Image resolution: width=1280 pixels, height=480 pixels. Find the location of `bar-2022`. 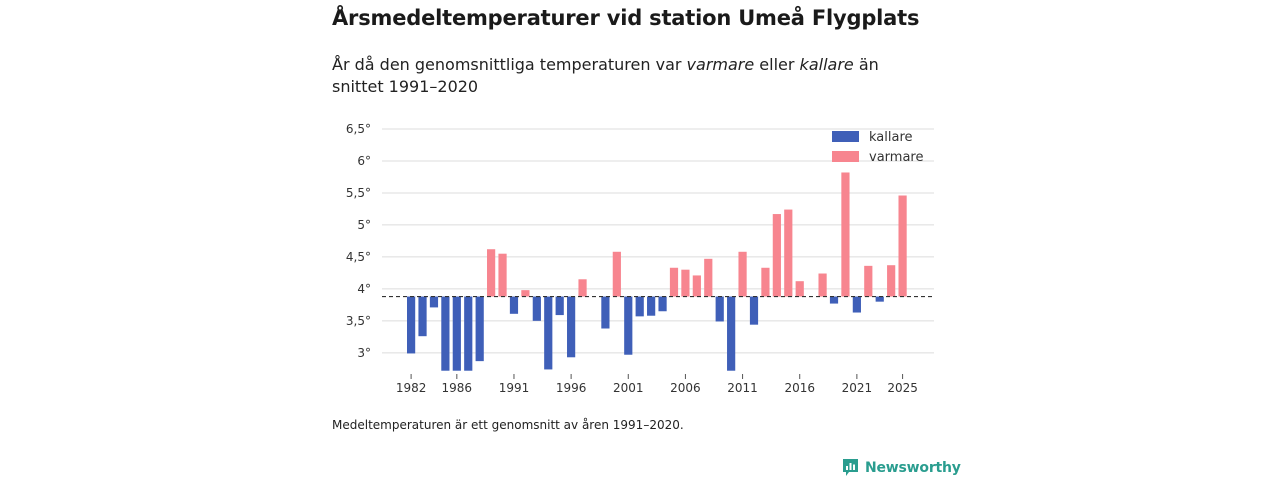

bar-2022 is located at coordinates (868, 281).